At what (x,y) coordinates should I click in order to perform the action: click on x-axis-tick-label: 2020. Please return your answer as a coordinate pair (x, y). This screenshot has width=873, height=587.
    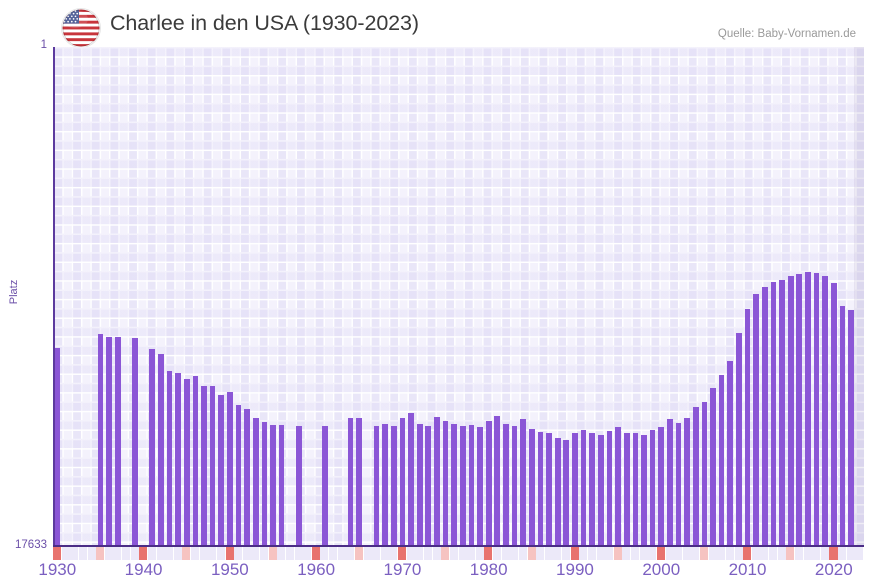
    Looking at the image, I should click on (833, 569).